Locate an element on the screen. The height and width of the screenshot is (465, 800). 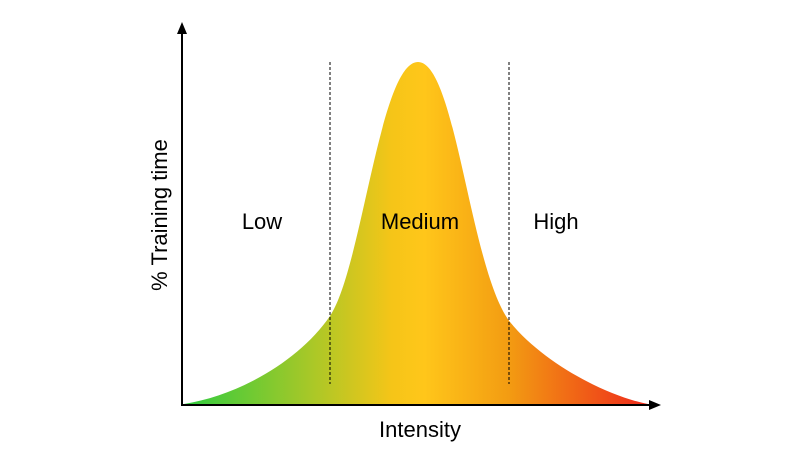
zone-label-low: Low is located at coordinates (262, 221).